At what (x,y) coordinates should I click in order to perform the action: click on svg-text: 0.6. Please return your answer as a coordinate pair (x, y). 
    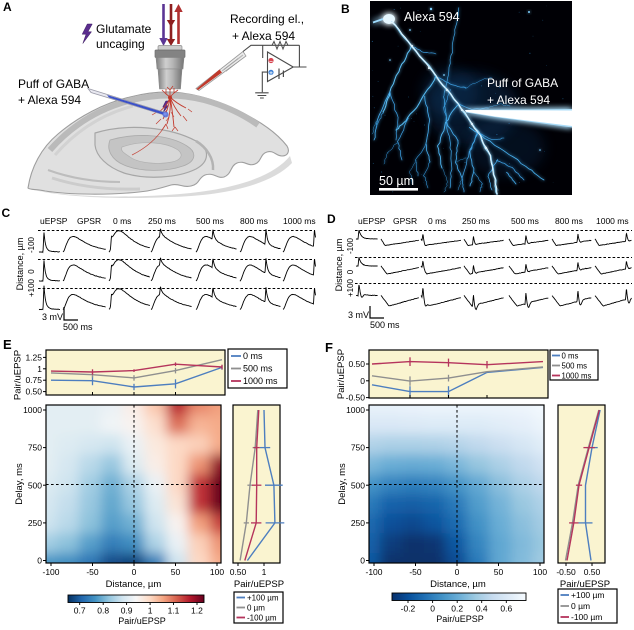
    Looking at the image, I should click on (506, 609).